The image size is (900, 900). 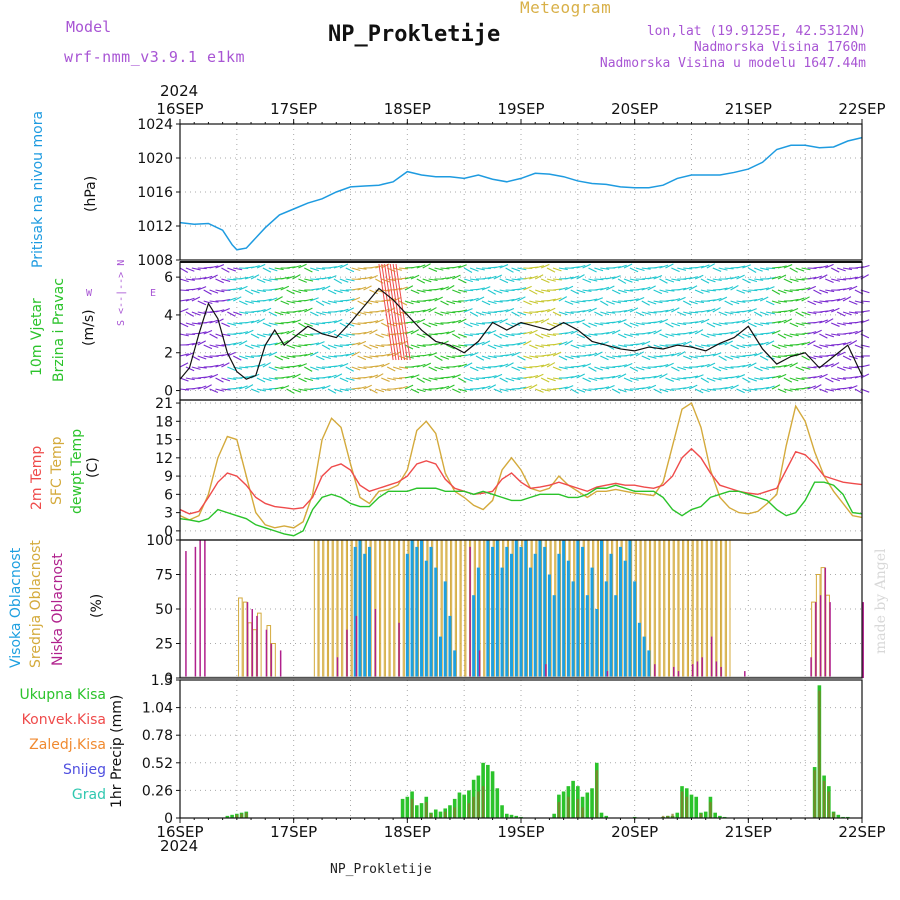 What do you see at coordinates (164, 610) in the screenshot?
I see `y-tick-label: 50` at bounding box center [164, 610].